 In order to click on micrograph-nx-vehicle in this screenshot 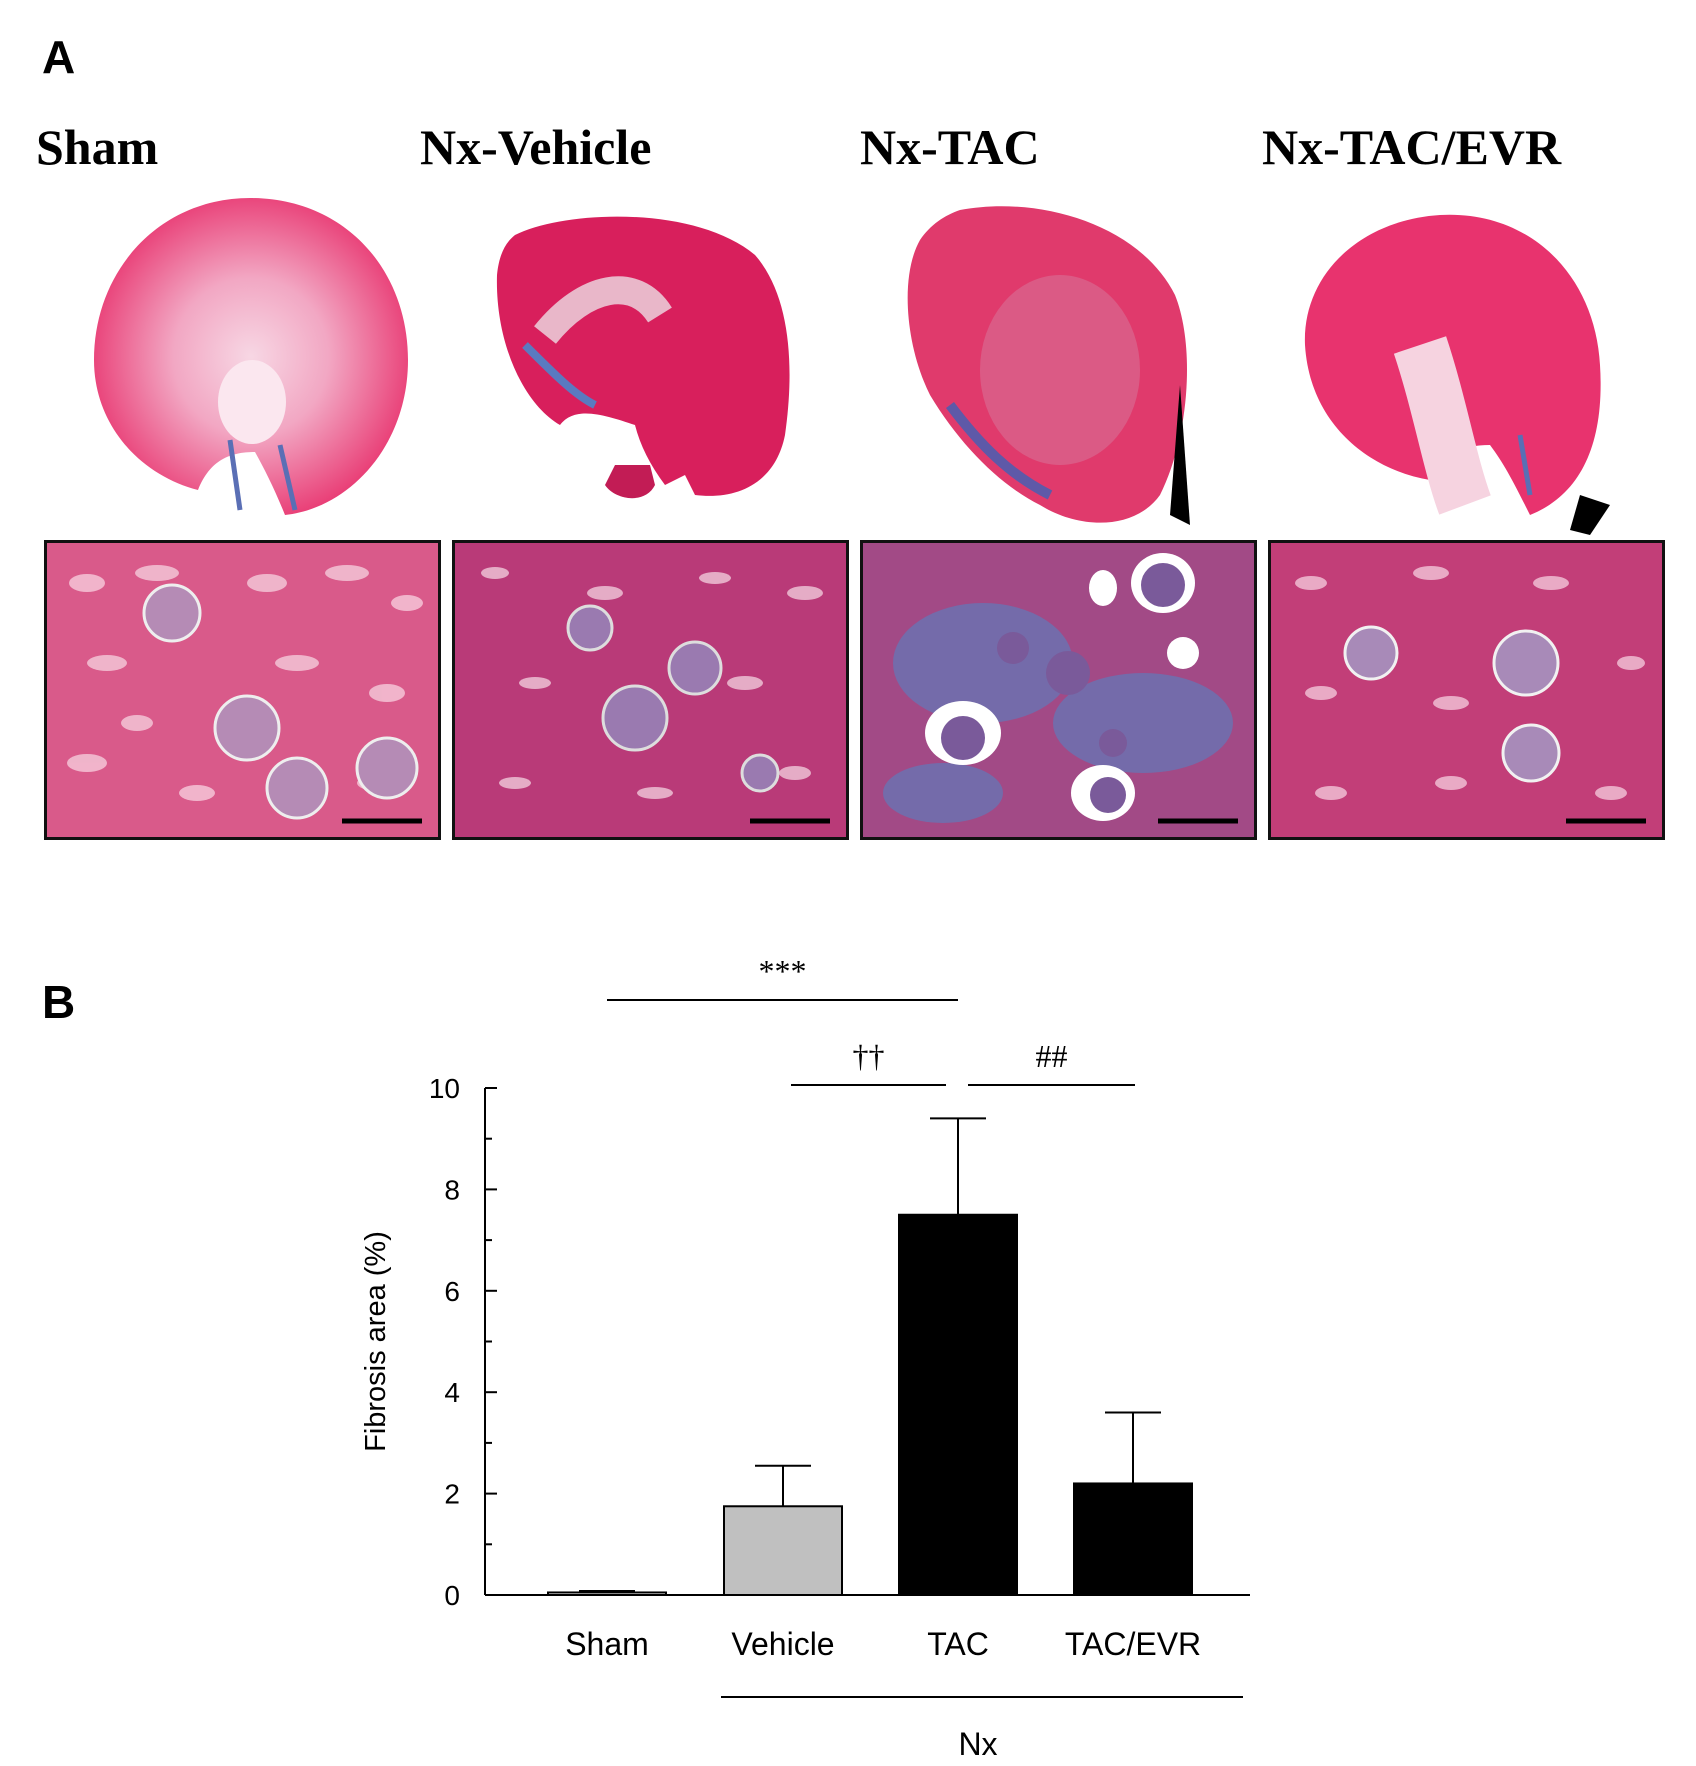, I will do `click(650, 690)`.